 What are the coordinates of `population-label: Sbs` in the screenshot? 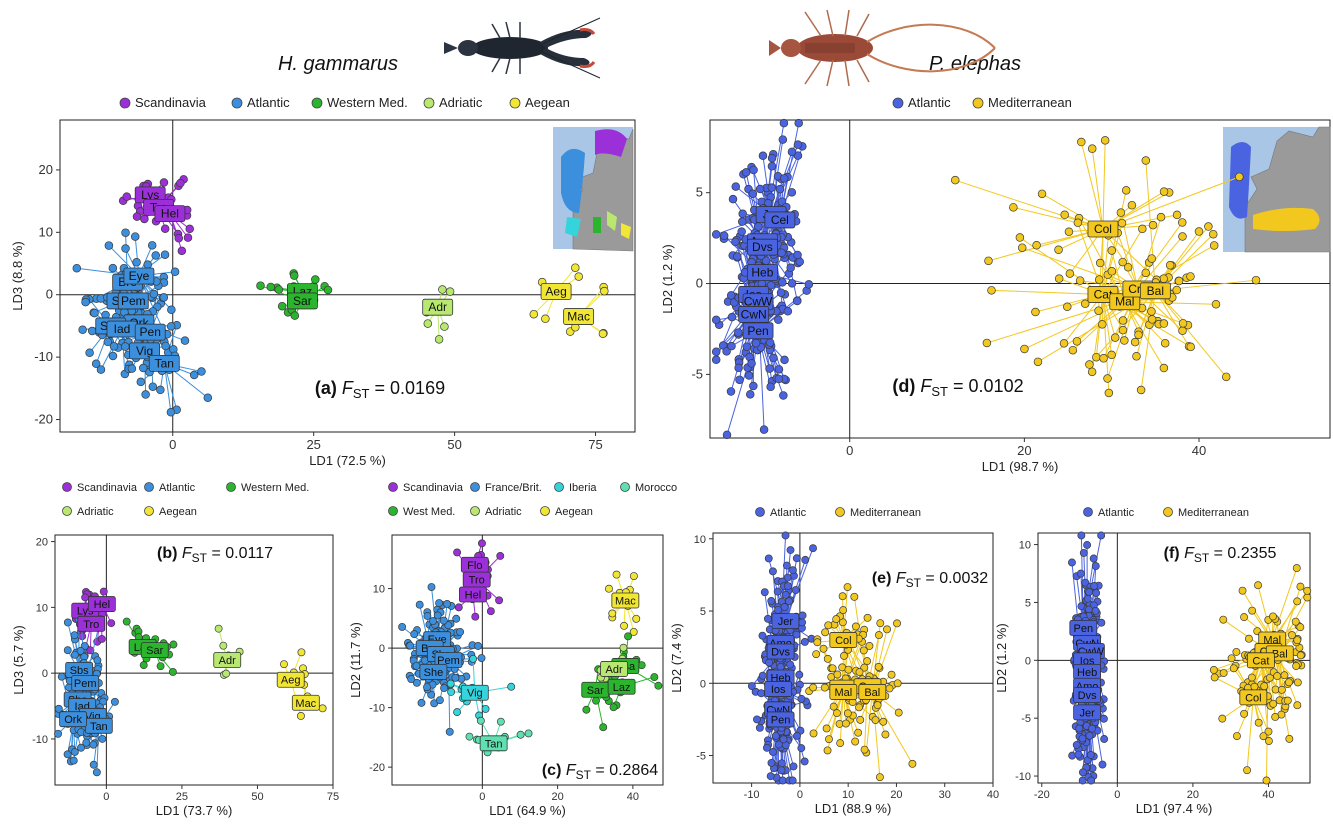 It's located at (79, 669).